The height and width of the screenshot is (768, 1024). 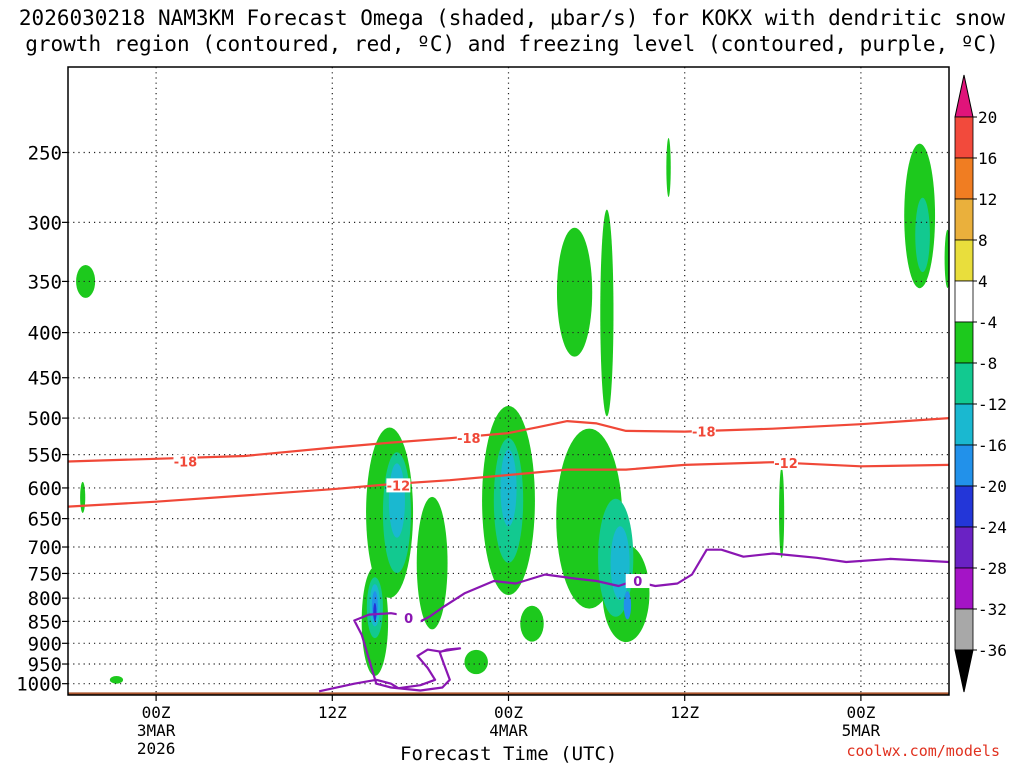 I want to click on y-tick-label: 400, so click(x=45, y=334).